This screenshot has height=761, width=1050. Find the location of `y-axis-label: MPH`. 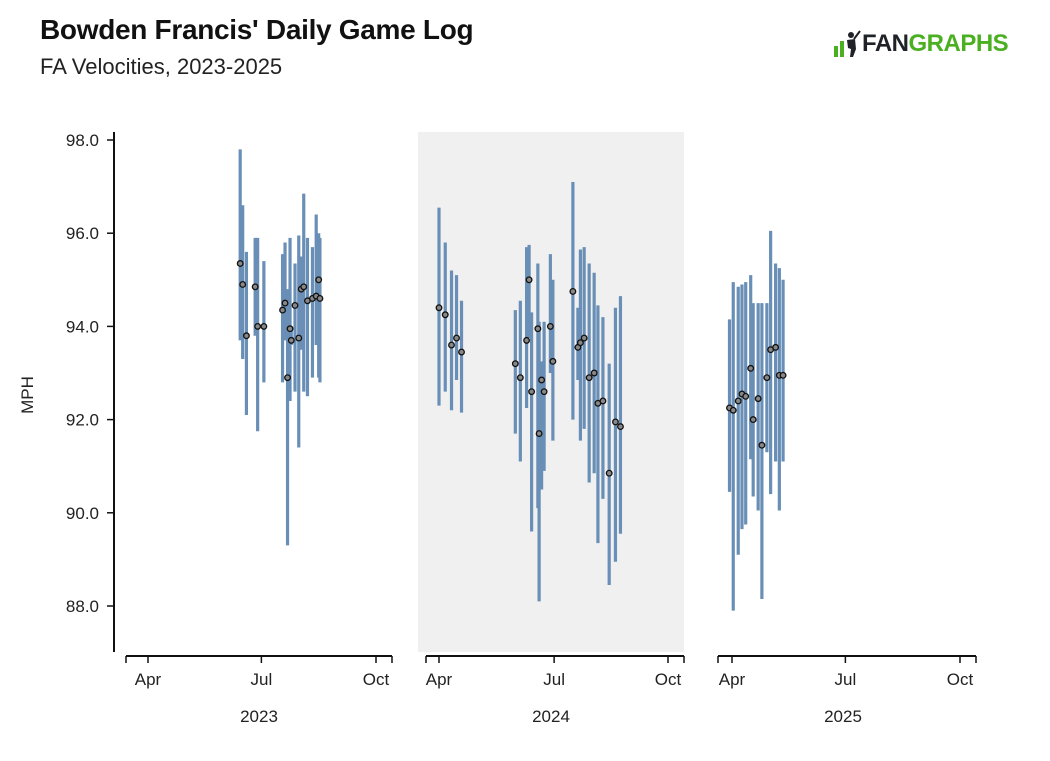

y-axis-label: MPH is located at coordinates (27, 395).